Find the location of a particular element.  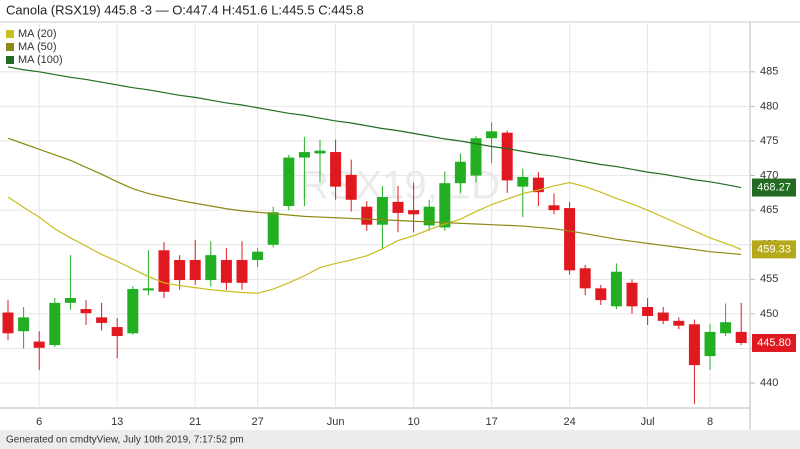

close-badge: 445.80 is located at coordinates (774, 343).